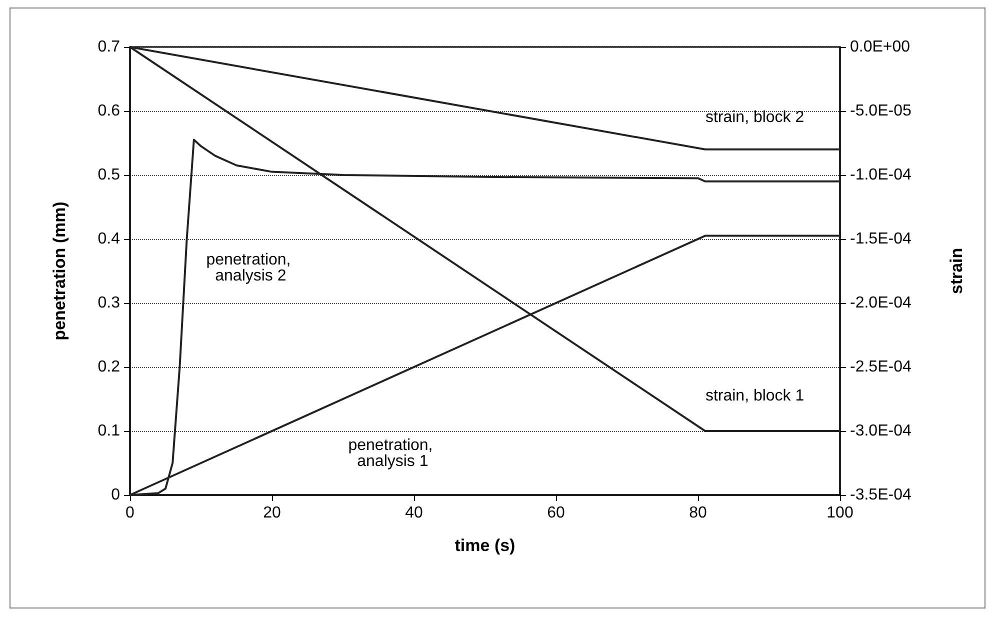 This screenshot has height=619, width=995. What do you see at coordinates (881, 111) in the screenshot?
I see `y2-tick-label: -5.0E-05` at bounding box center [881, 111].